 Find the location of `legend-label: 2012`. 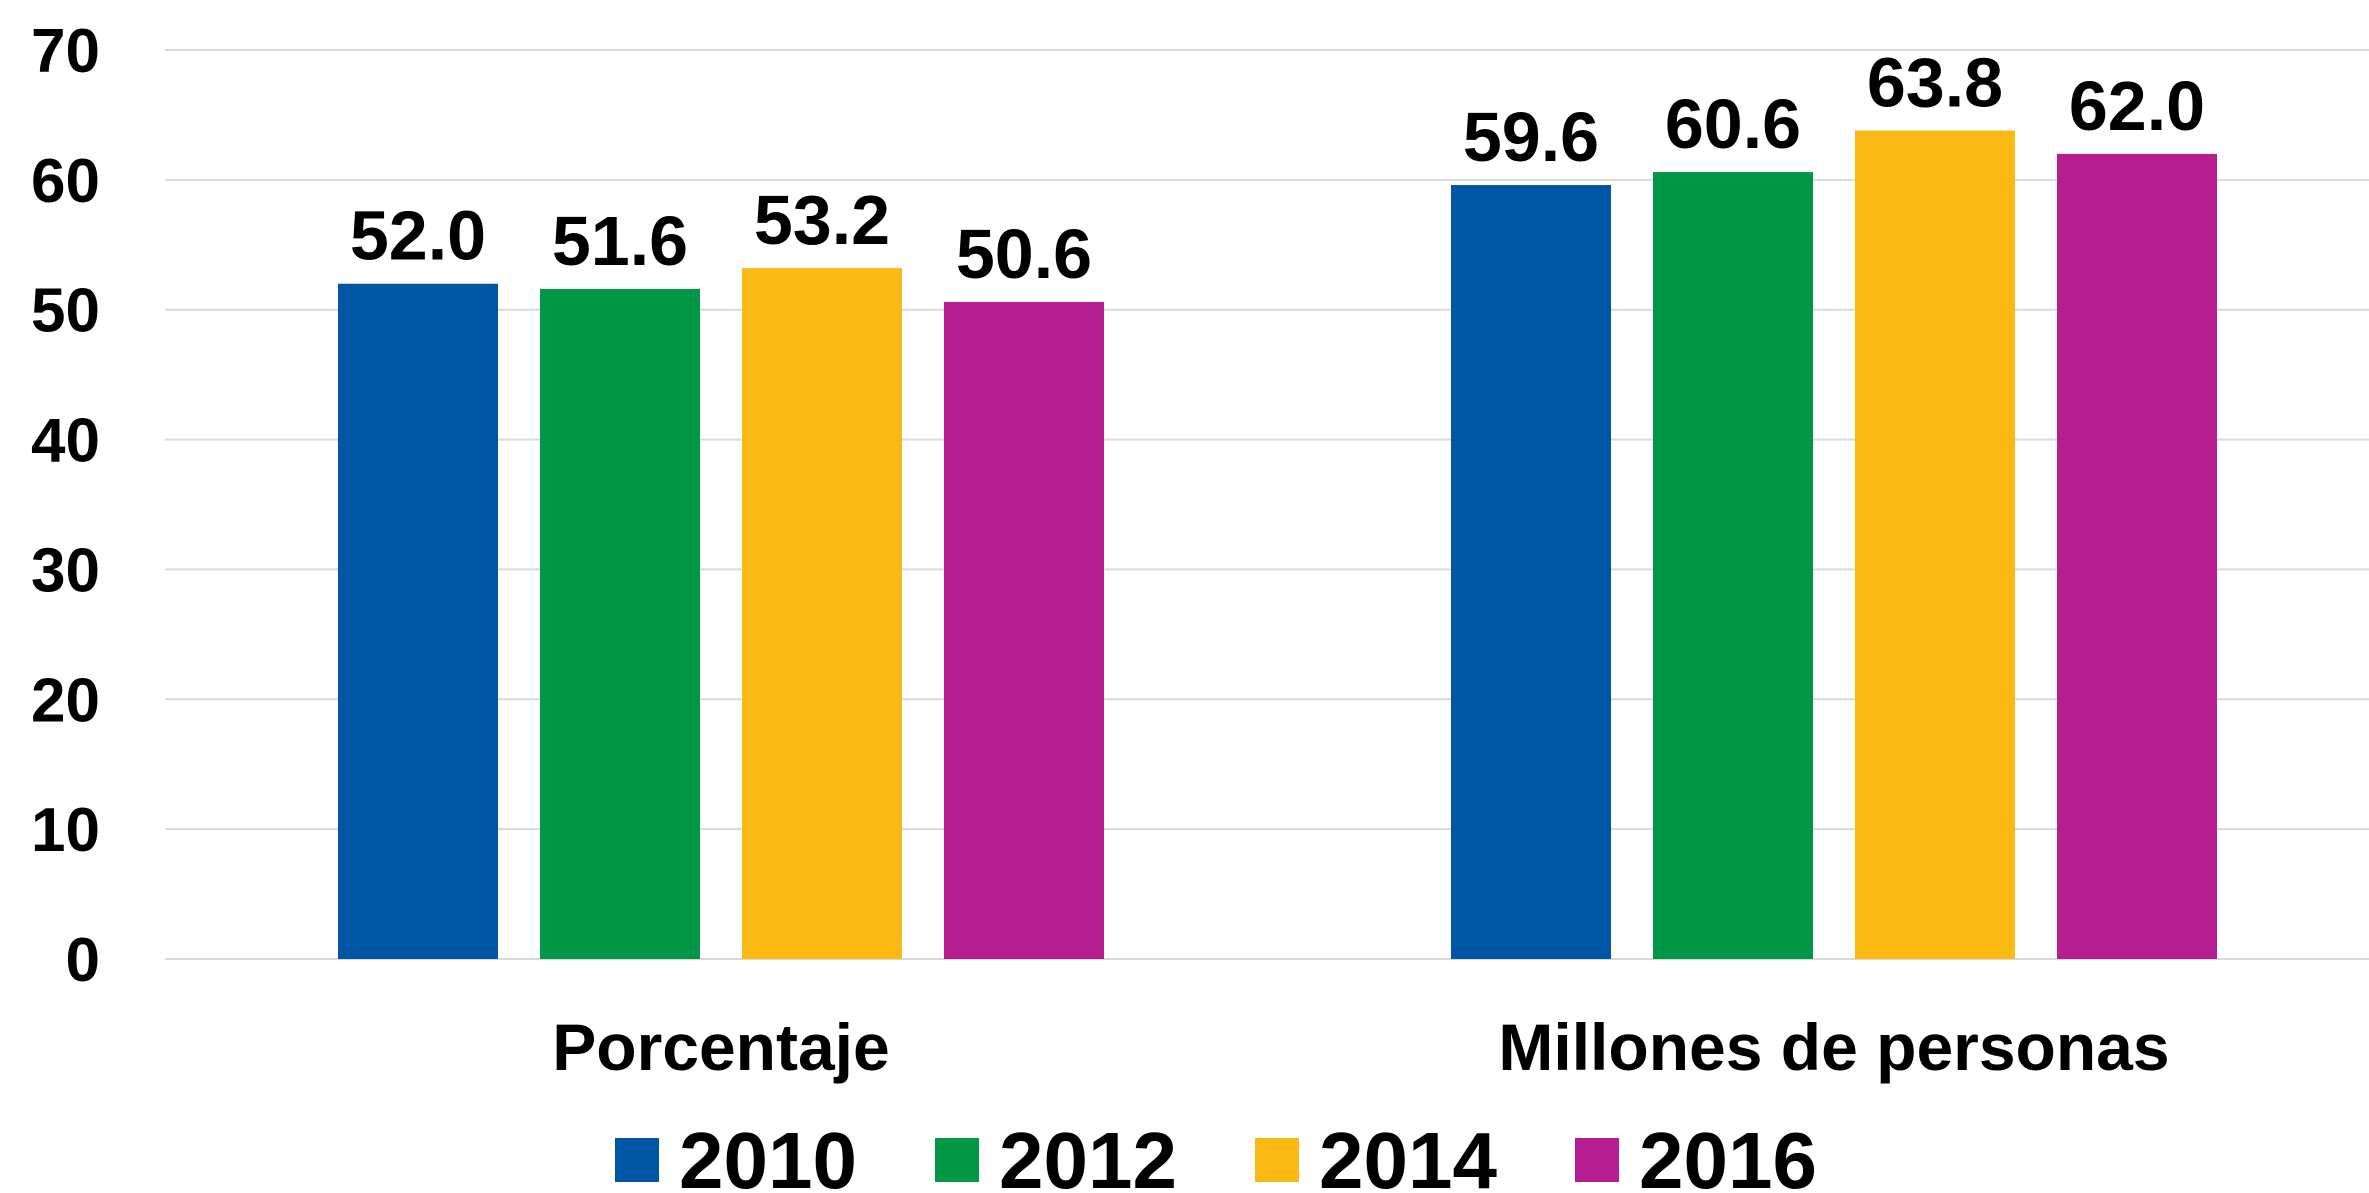

legend-label: 2012 is located at coordinates (1088, 1154).